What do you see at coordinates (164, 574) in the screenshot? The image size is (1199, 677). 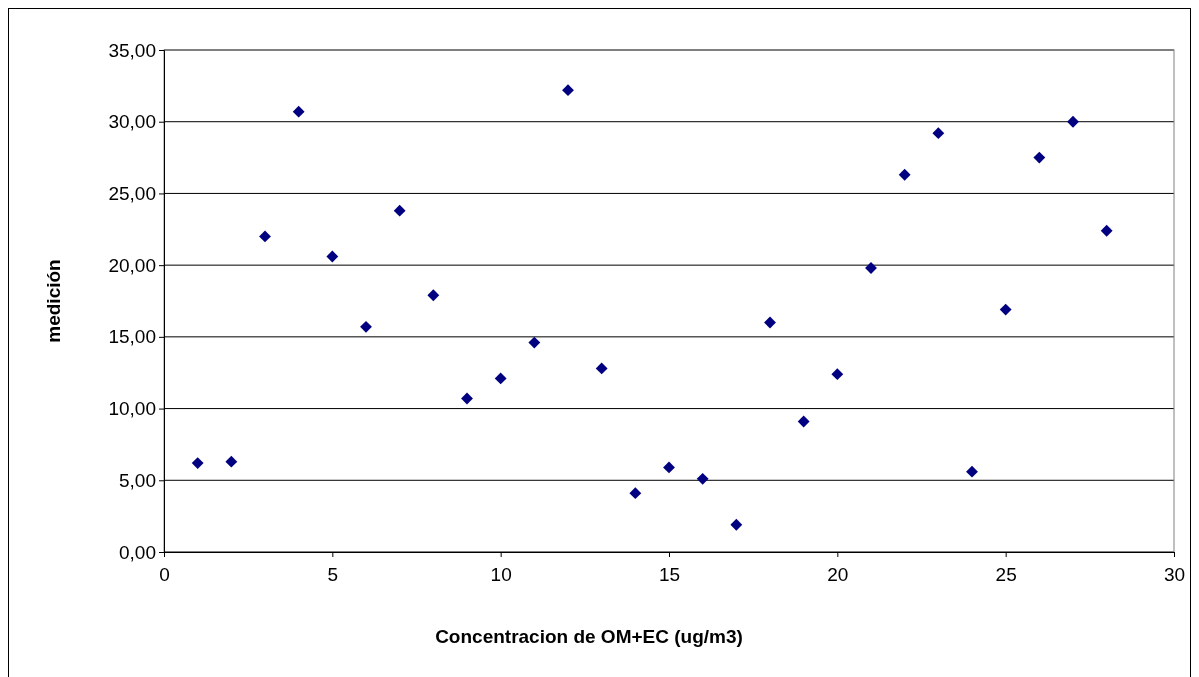 I see `x-tick-label: 0` at bounding box center [164, 574].